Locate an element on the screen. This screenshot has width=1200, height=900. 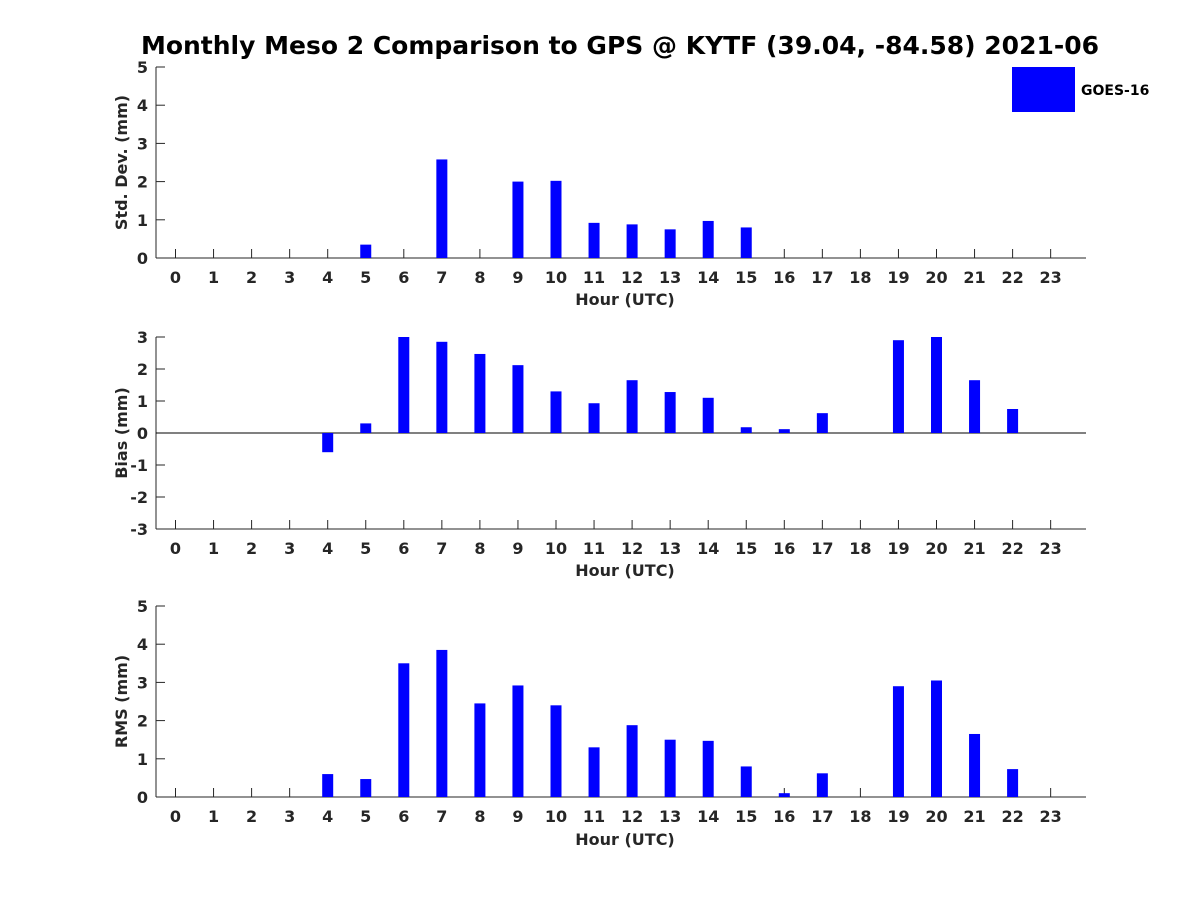
bias-ytick-label: -1 is located at coordinates (139, 465).